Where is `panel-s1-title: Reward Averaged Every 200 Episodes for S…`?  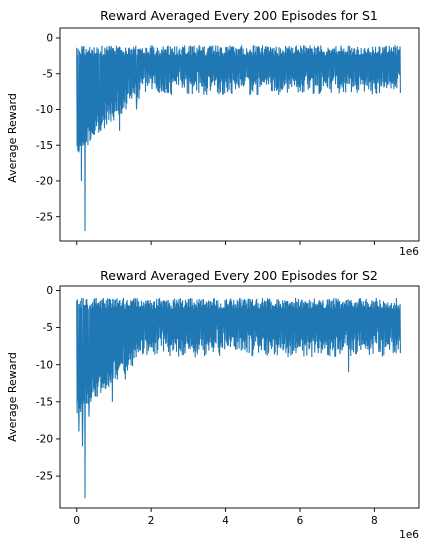
panel-s1-title: Reward Averaged Every 200 Episodes for S… is located at coordinates (239, 15).